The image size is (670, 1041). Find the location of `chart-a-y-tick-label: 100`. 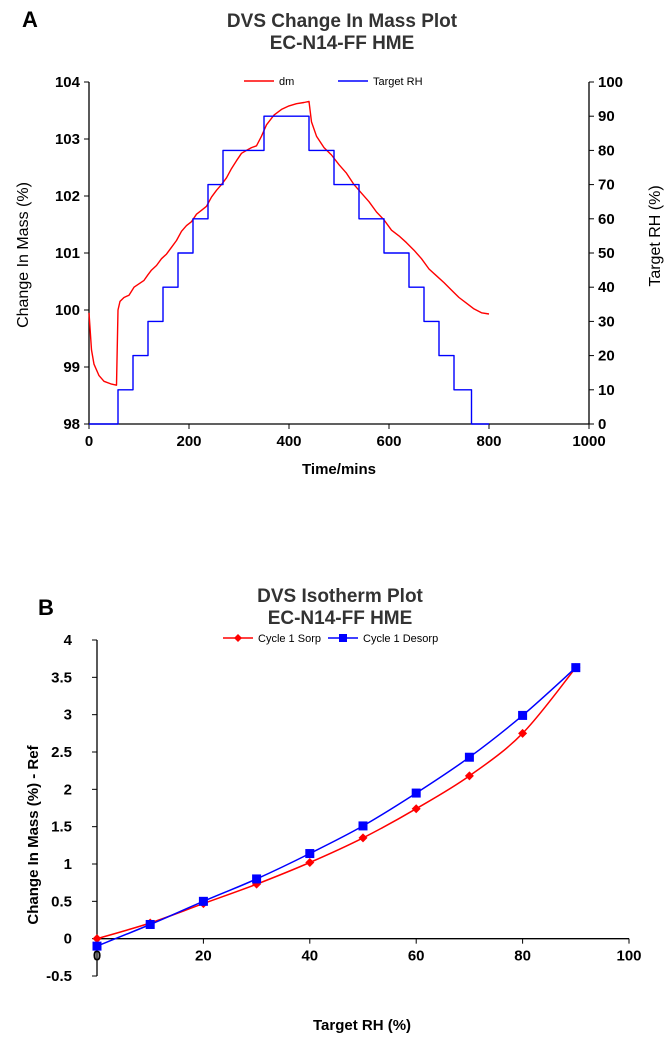

chart-a-y-tick-label: 100 is located at coordinates (67, 310).